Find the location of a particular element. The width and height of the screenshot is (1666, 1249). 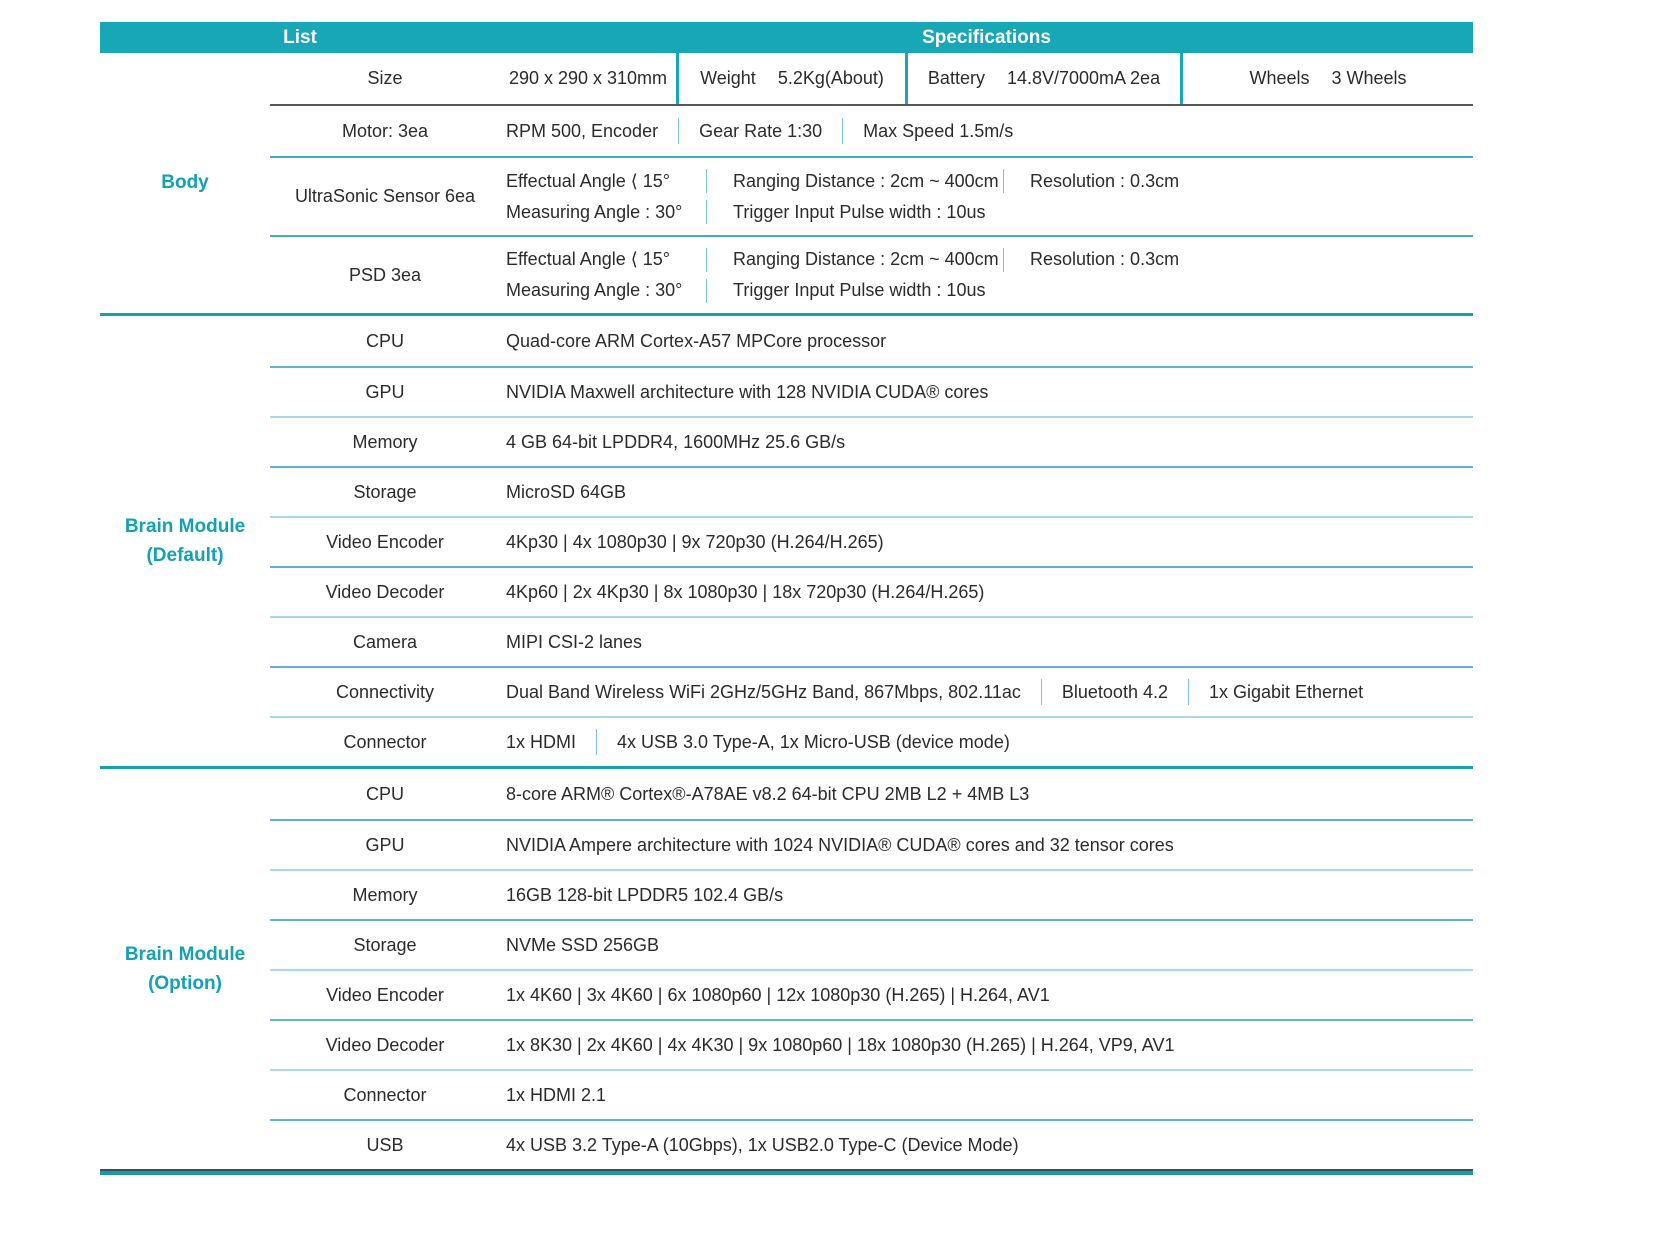

spec-part: Resolution : 0.3cm is located at coordinates (1105, 180).